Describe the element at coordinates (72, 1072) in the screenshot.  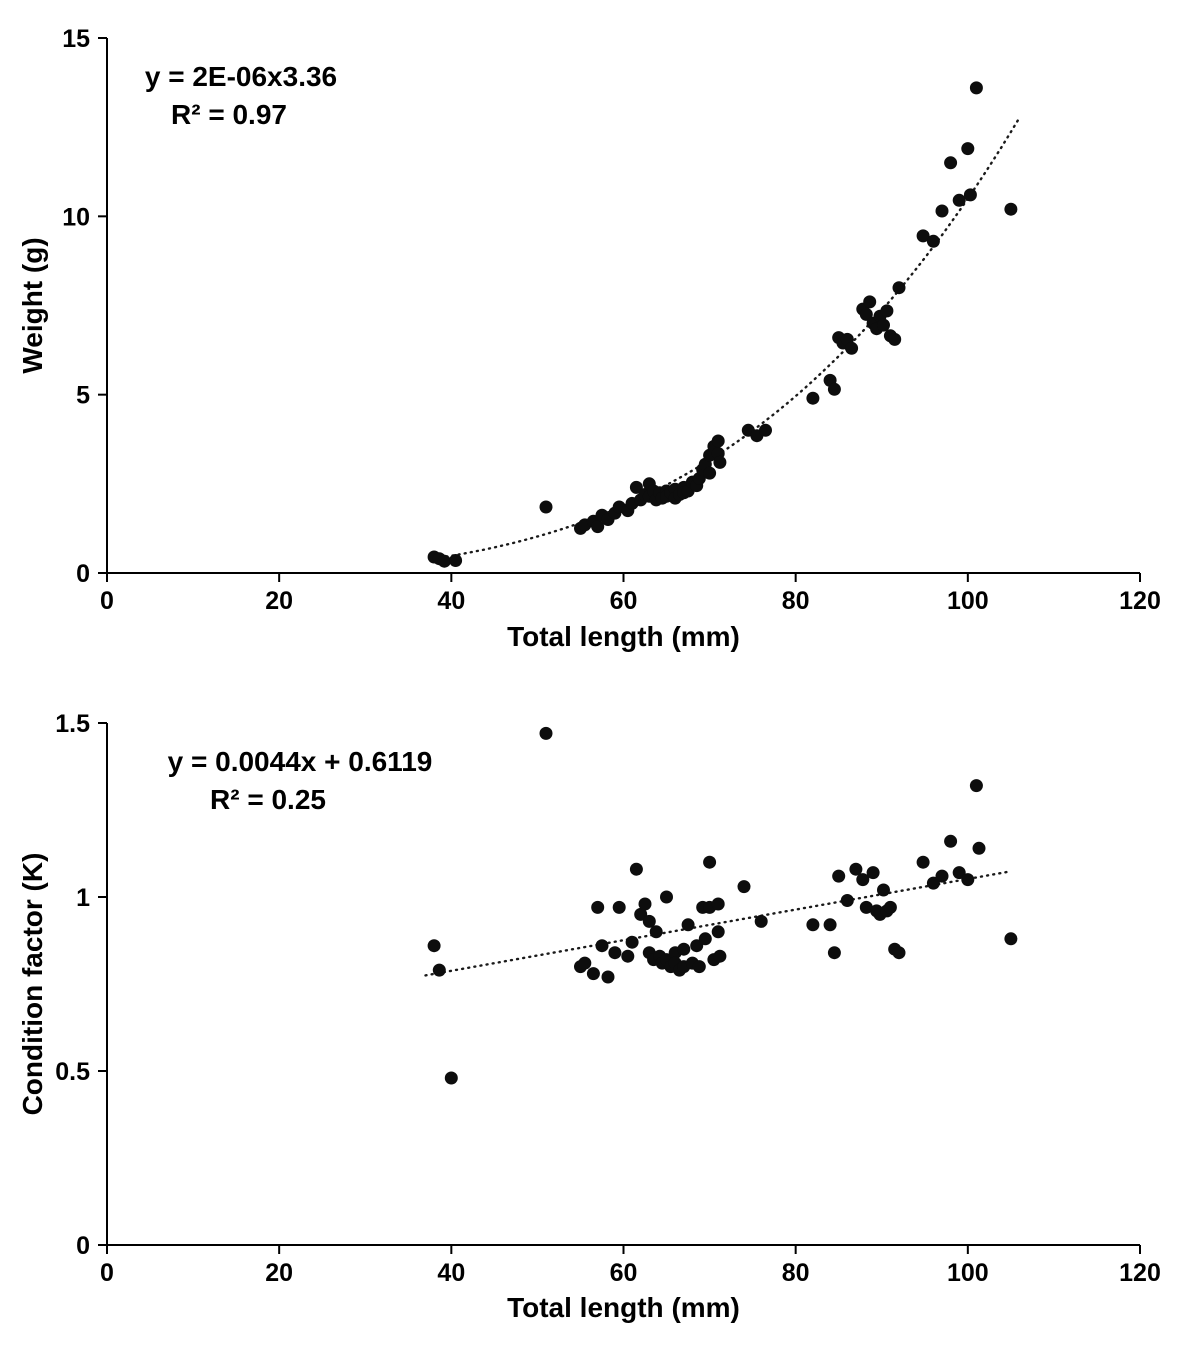
I see `y-tick-label: 0.5` at that location.